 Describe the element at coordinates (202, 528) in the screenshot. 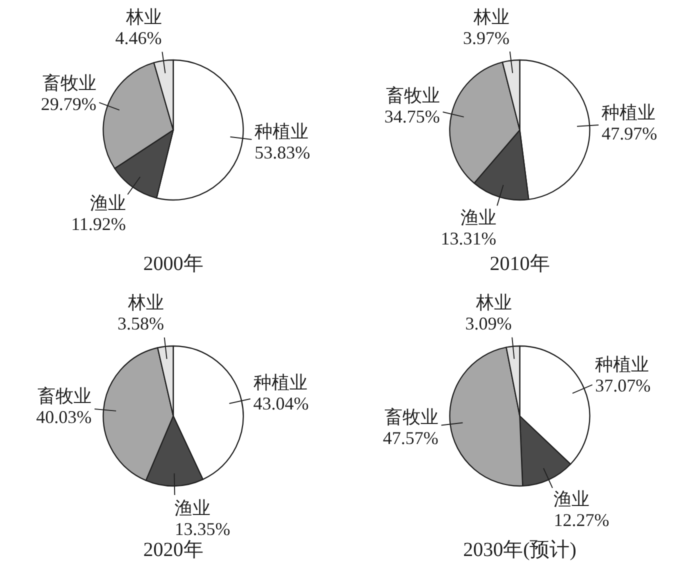

I see `data-label: 13.35%` at that location.